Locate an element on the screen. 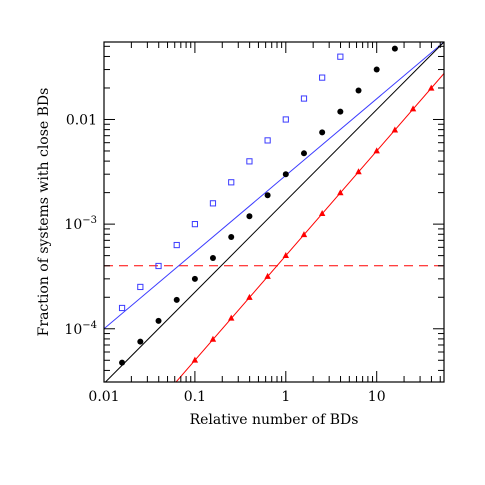 This screenshot has width=485, height=485. y-tick-label: 10⁻⁴ is located at coordinates (80, 329).